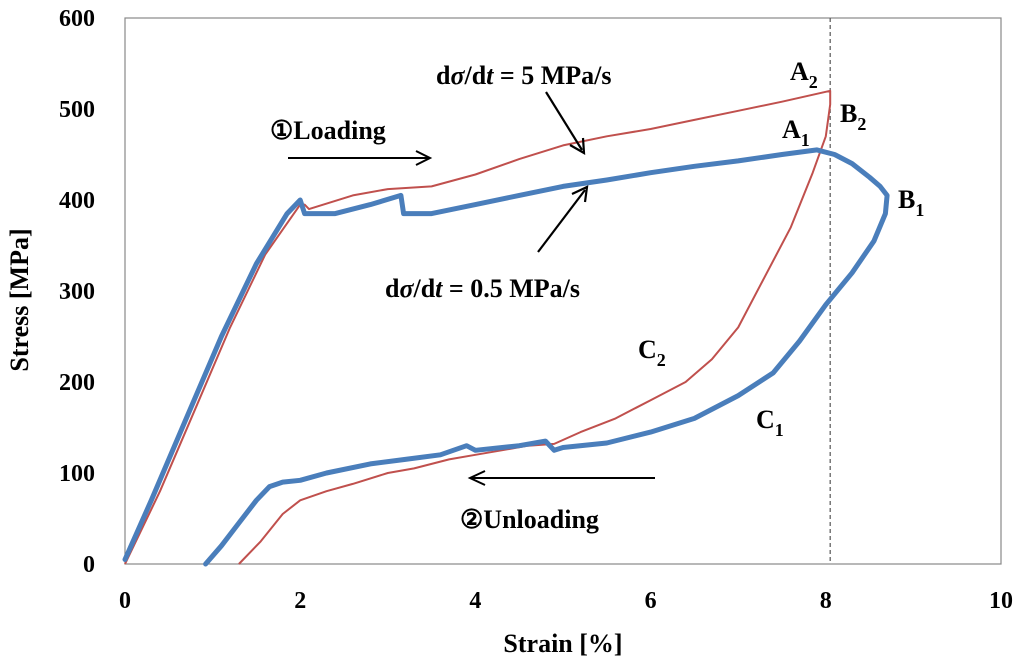 The width and height of the screenshot is (1024, 666). What do you see at coordinates (566, 601) in the screenshot?
I see `x-tick-labels: 0 2 4 6 8 10` at bounding box center [566, 601].